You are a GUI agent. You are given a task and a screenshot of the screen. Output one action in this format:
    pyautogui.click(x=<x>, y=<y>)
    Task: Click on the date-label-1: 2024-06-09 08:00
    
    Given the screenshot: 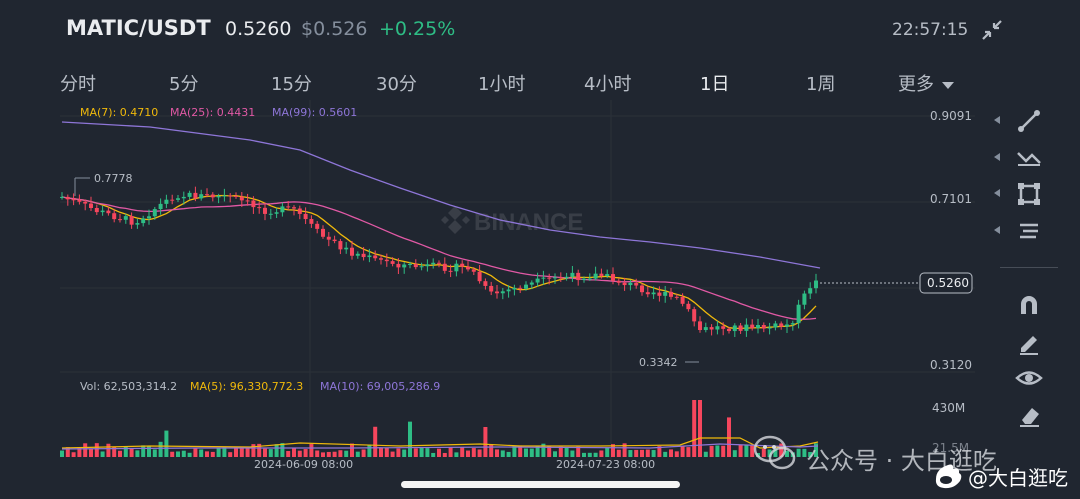 What is the action you would take?
    pyautogui.click(x=303, y=464)
    